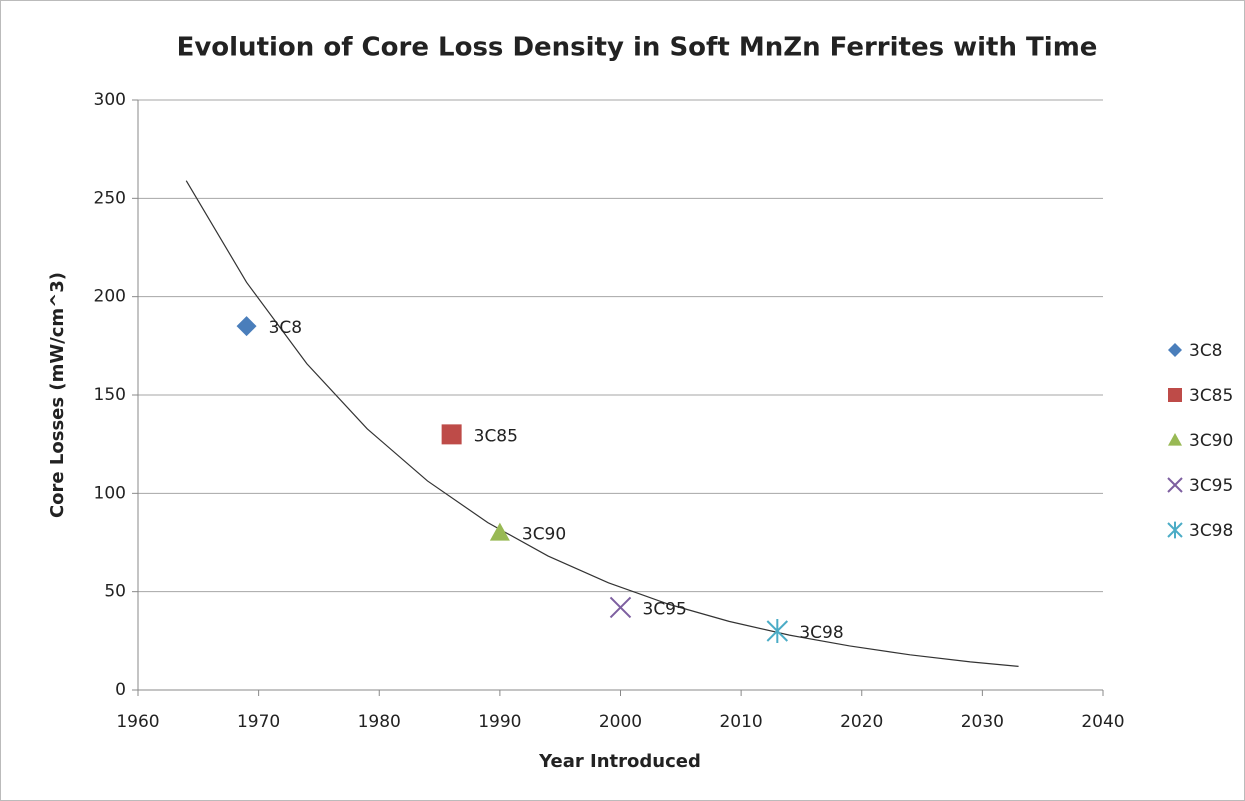 This screenshot has height=801, width=1245. Describe the element at coordinates (1102, 722) in the screenshot. I see `x-tick-label: 2040` at that location.